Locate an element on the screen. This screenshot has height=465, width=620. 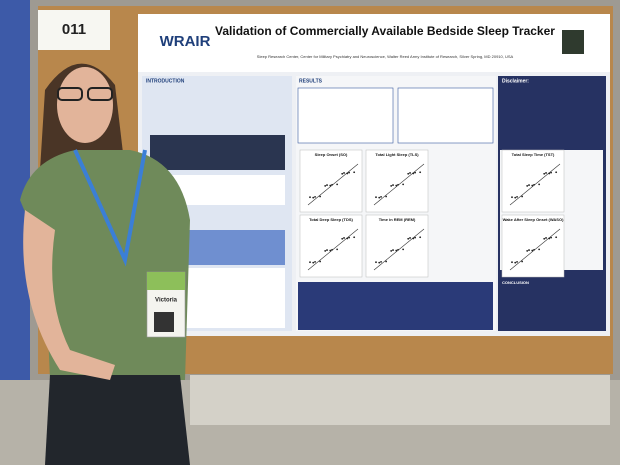
lanyard is located at coordinates (110, 208).